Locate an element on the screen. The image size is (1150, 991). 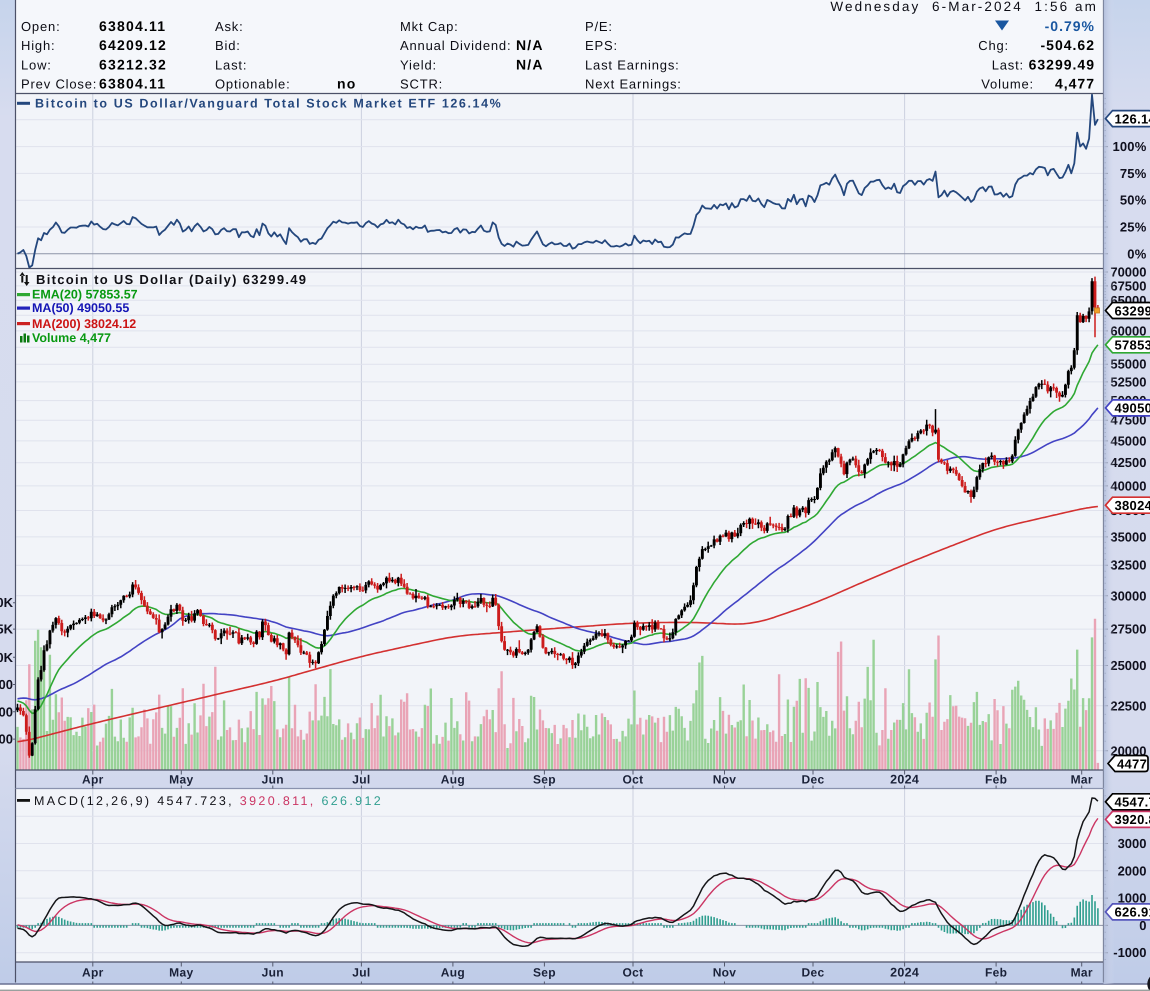
svg-text: EPS: is located at coordinates (601, 45).